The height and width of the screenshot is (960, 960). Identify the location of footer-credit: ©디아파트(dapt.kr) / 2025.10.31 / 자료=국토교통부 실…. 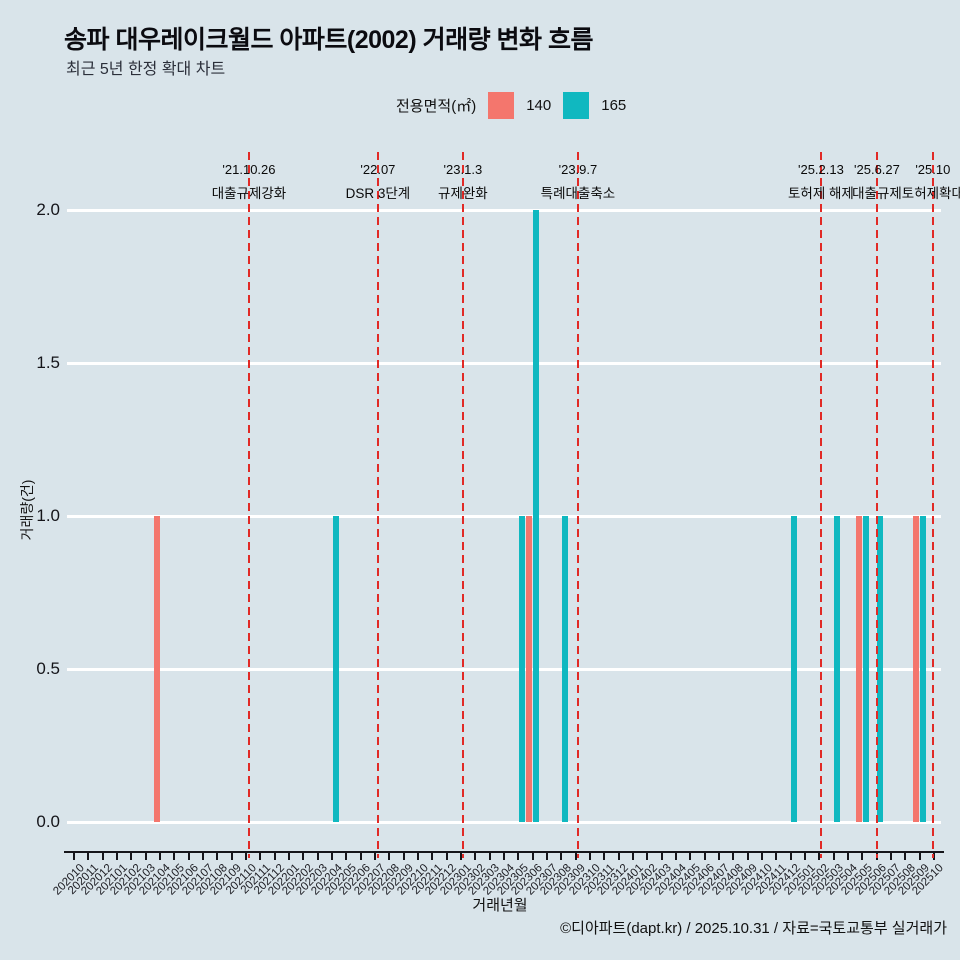
(753, 928).